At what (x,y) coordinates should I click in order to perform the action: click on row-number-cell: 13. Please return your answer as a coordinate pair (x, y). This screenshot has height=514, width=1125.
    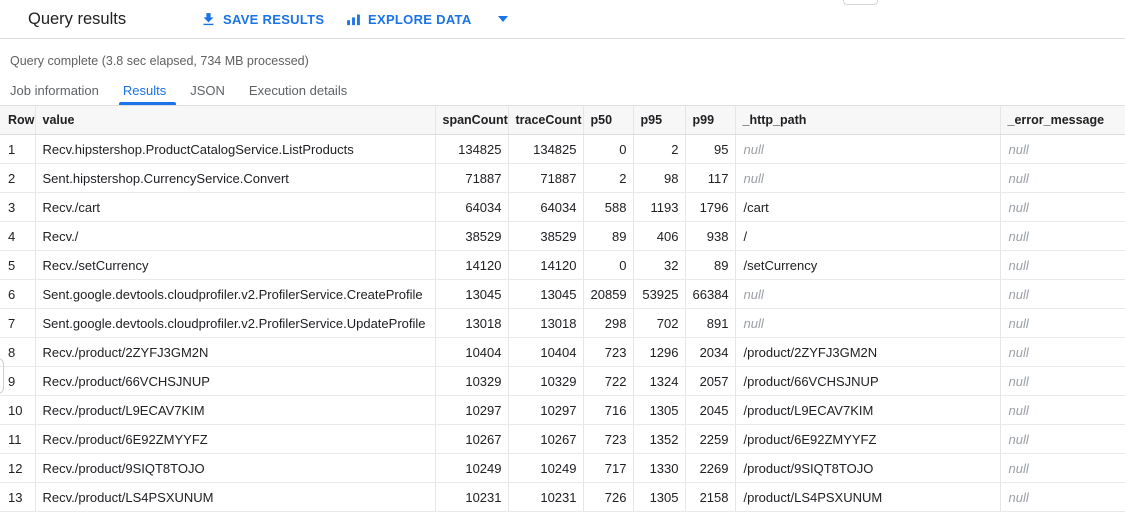
    Looking at the image, I should click on (17, 497).